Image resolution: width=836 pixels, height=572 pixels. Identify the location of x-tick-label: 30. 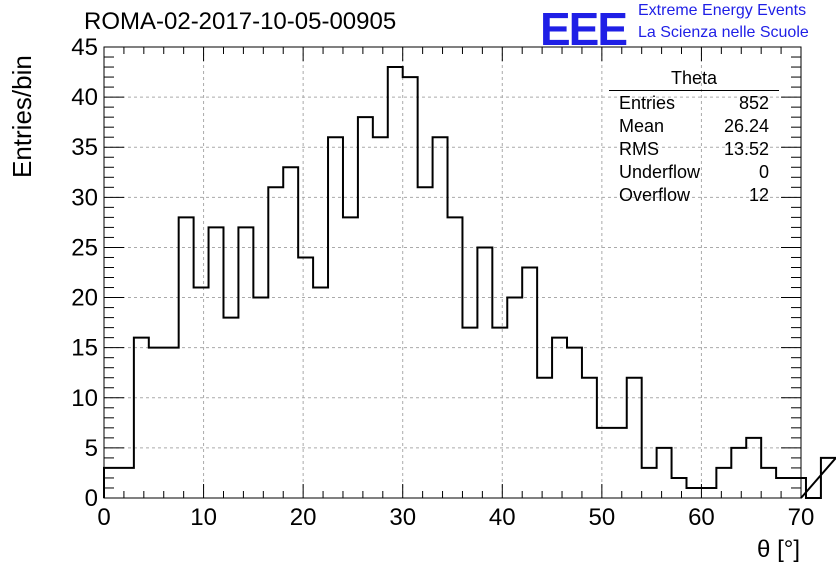
(402, 517).